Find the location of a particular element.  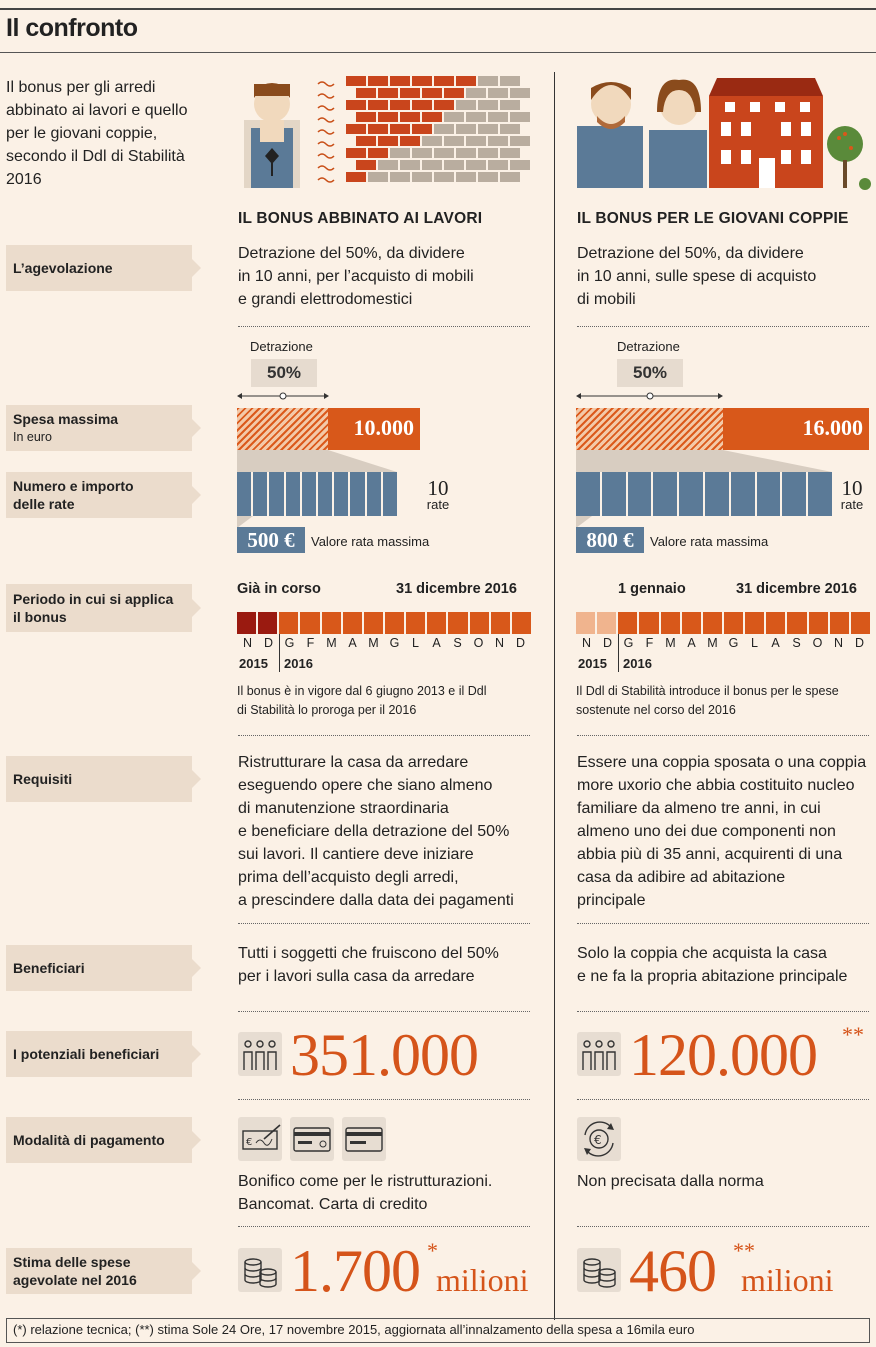

label-requisiti: Requisiti is located at coordinates (103, 779).